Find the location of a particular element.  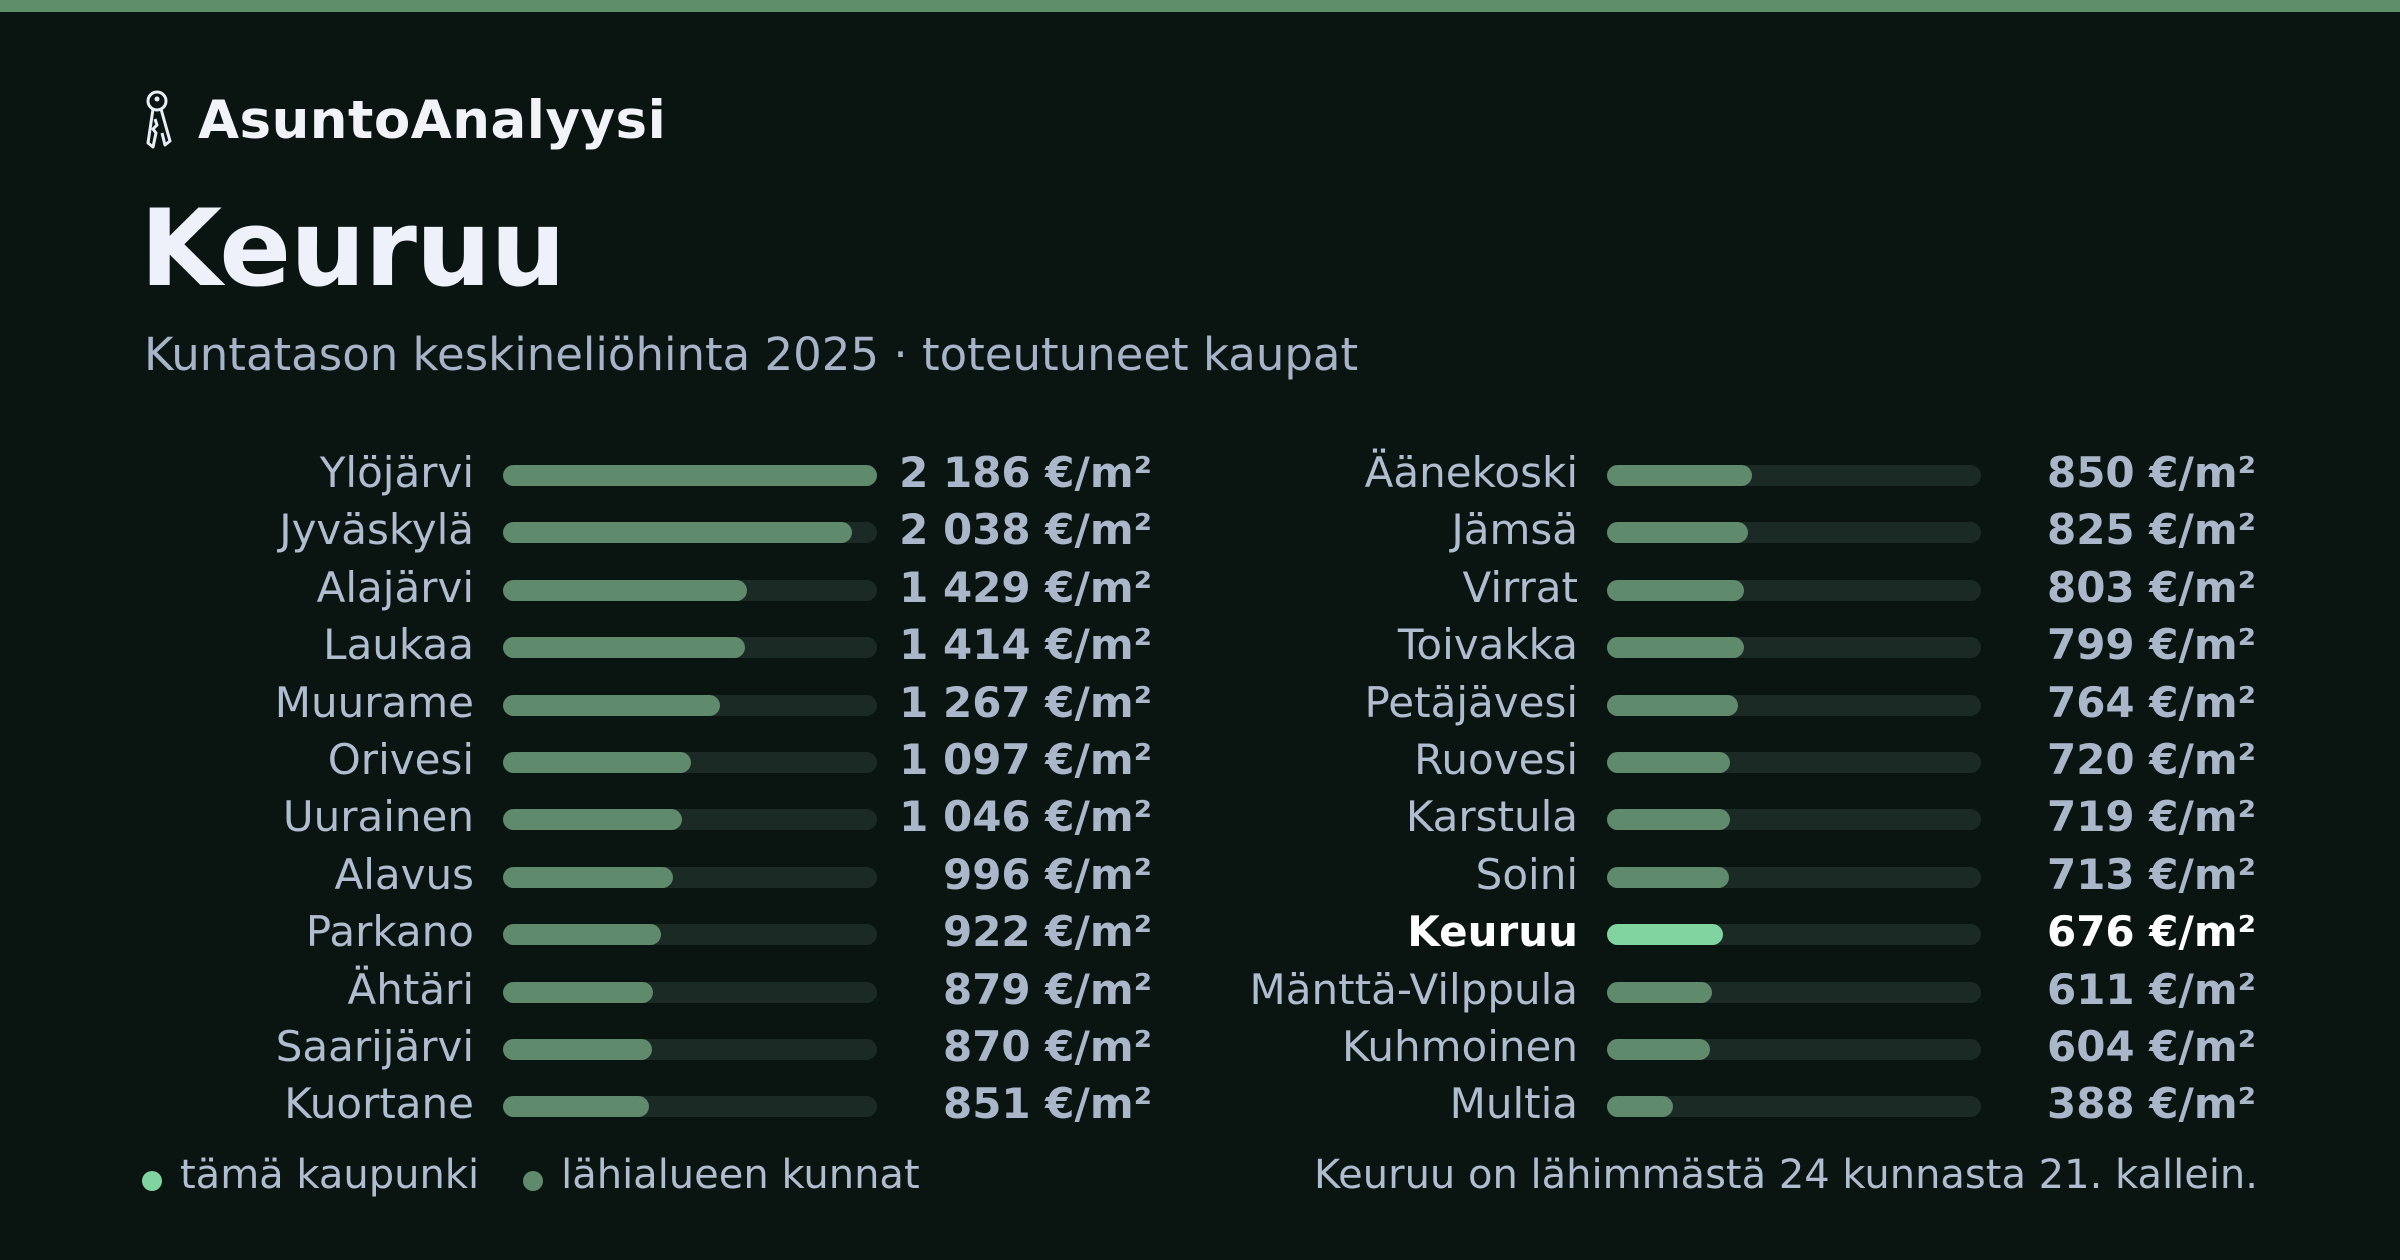

bar-category-label: Jämsä is located at coordinates (1514, 530).